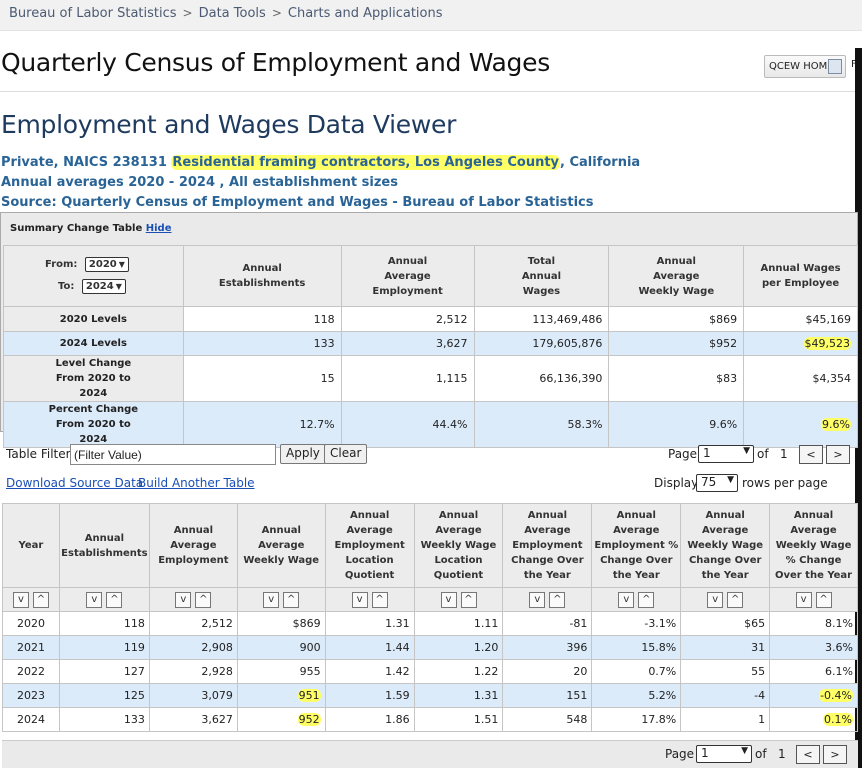 The image size is (862, 768). I want to click on summary-cell: $83, so click(676, 378).